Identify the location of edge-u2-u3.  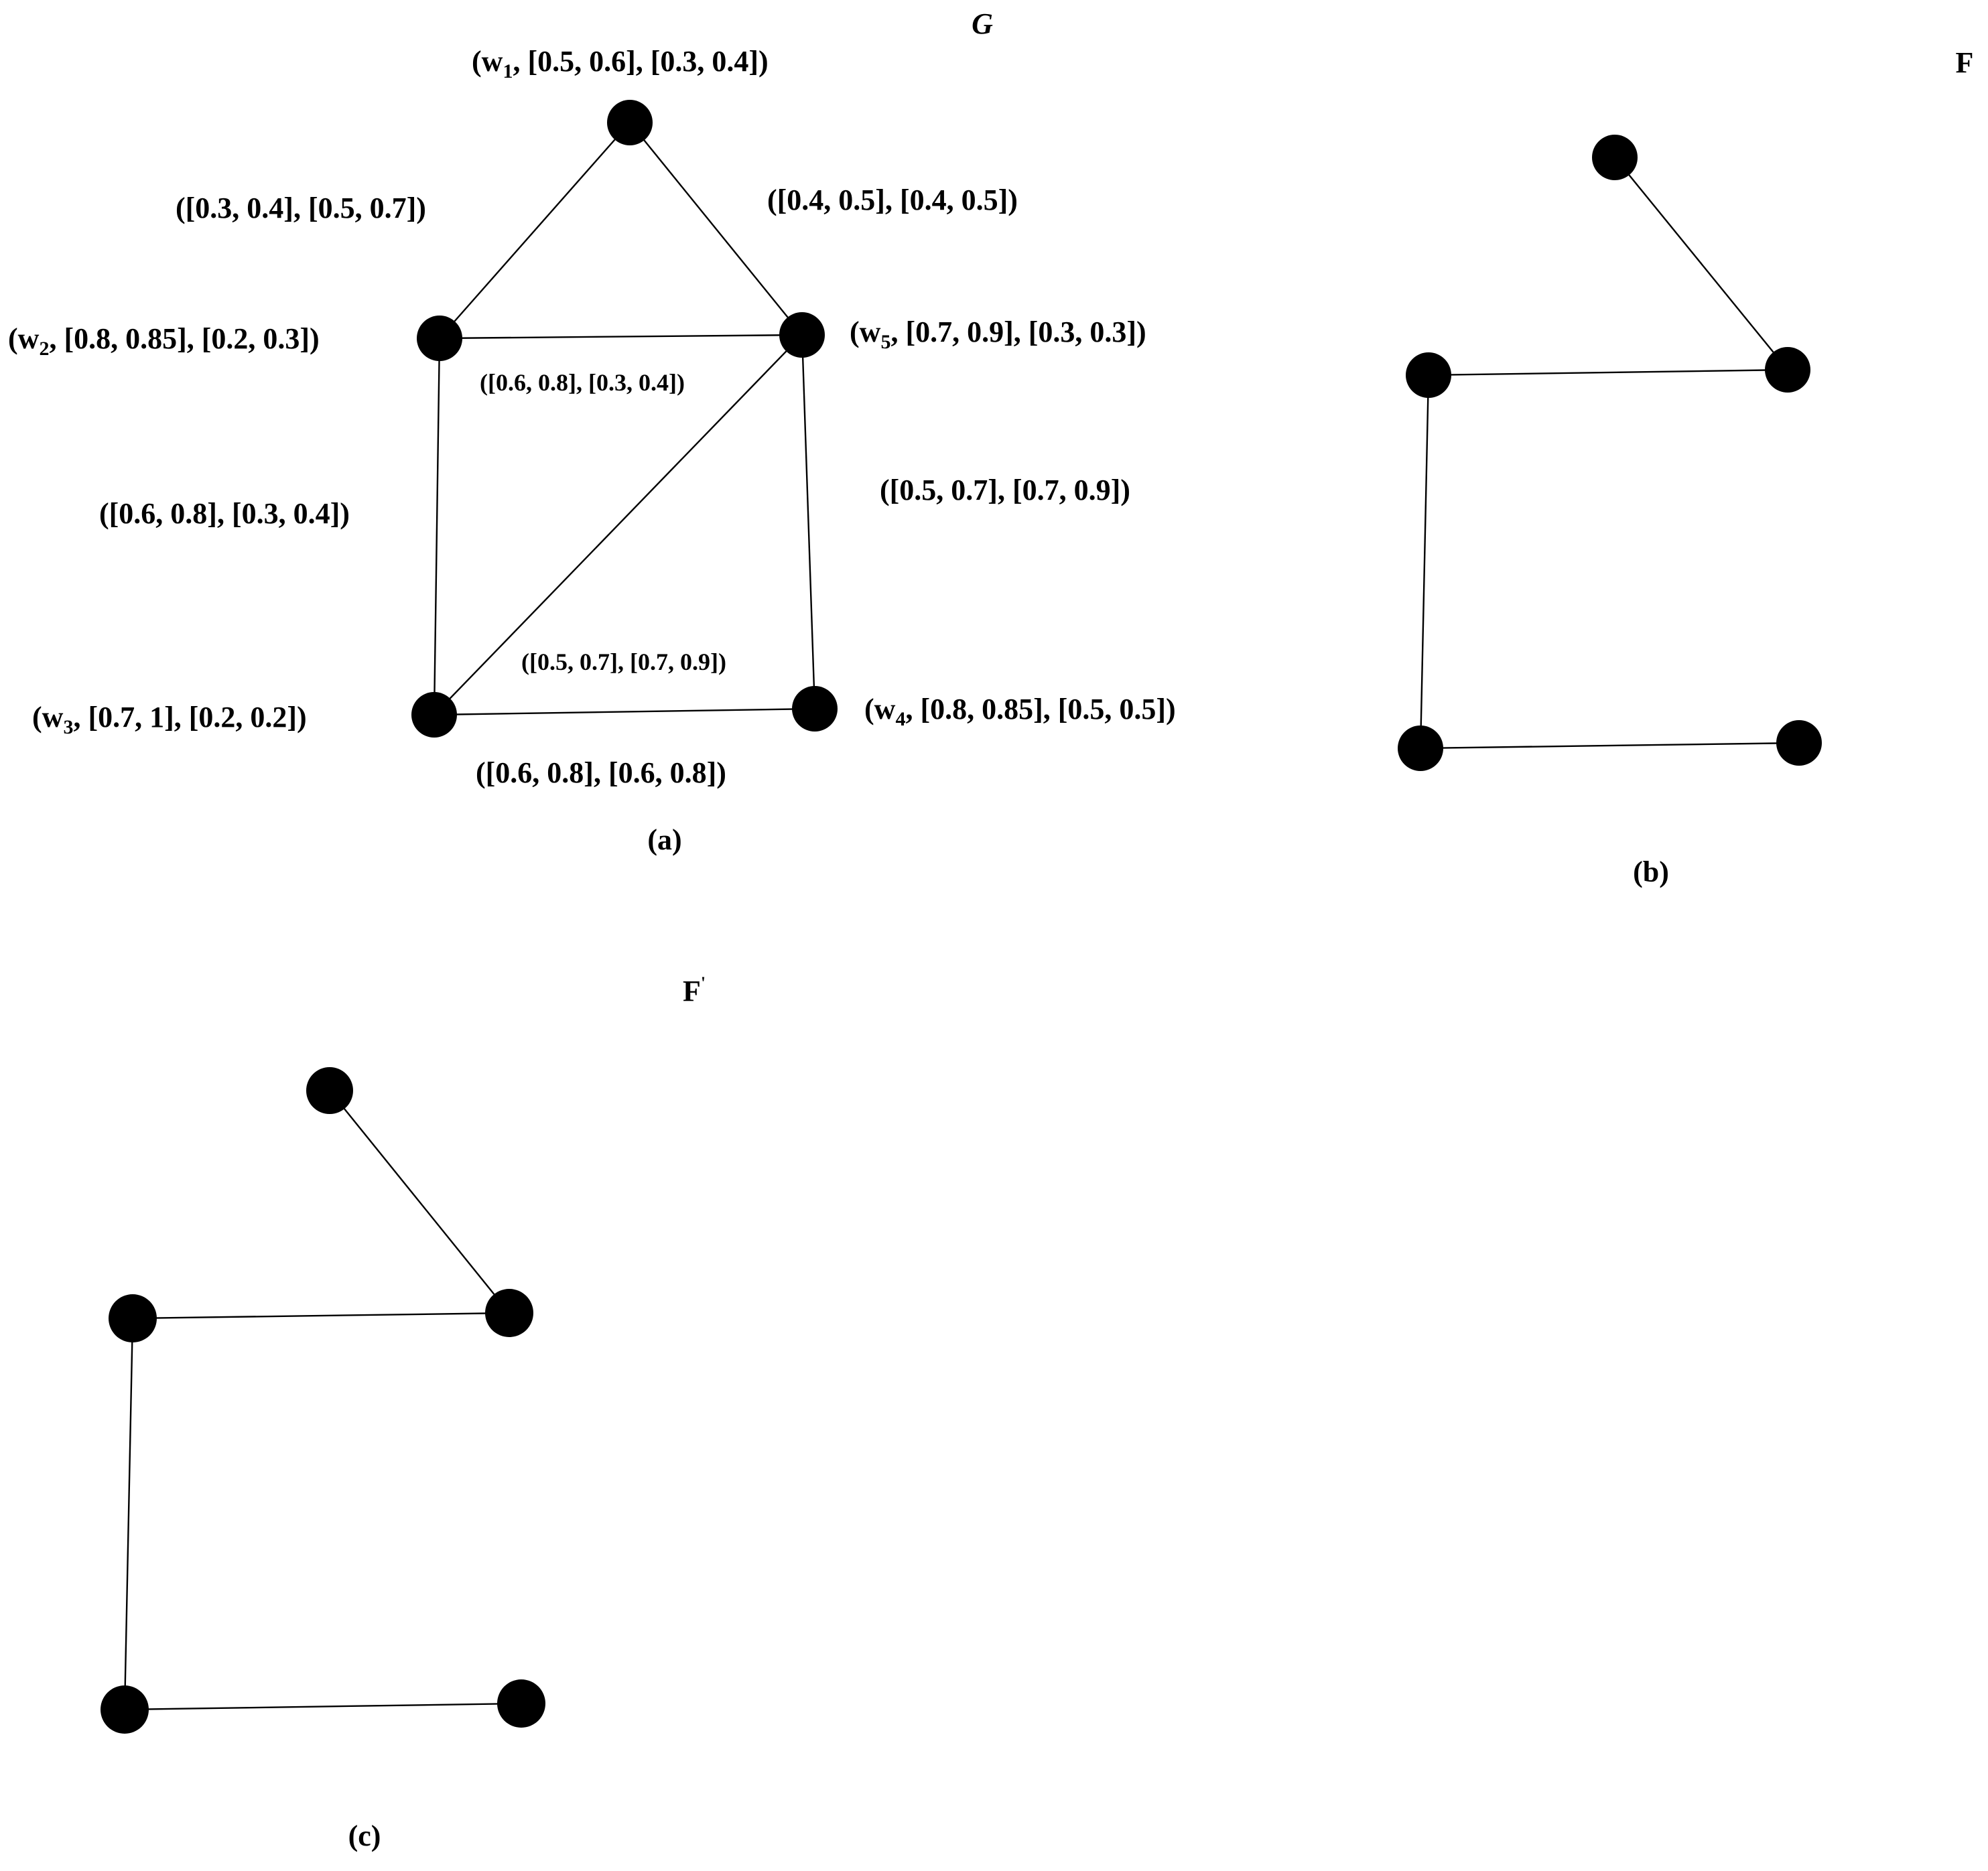
(128, 1514).